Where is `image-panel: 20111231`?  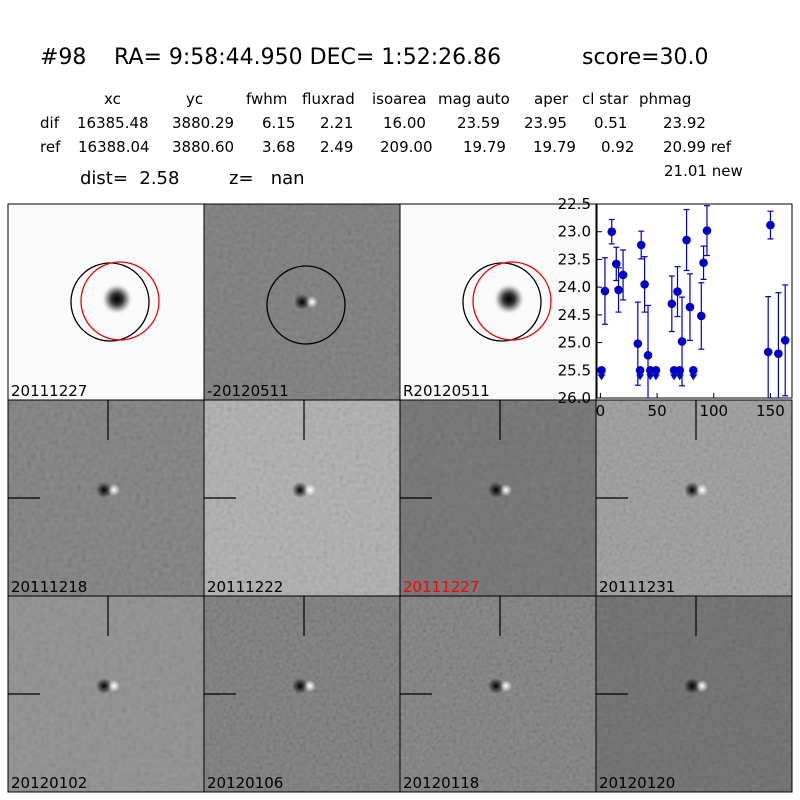 image-panel: 20111231 is located at coordinates (694, 498).